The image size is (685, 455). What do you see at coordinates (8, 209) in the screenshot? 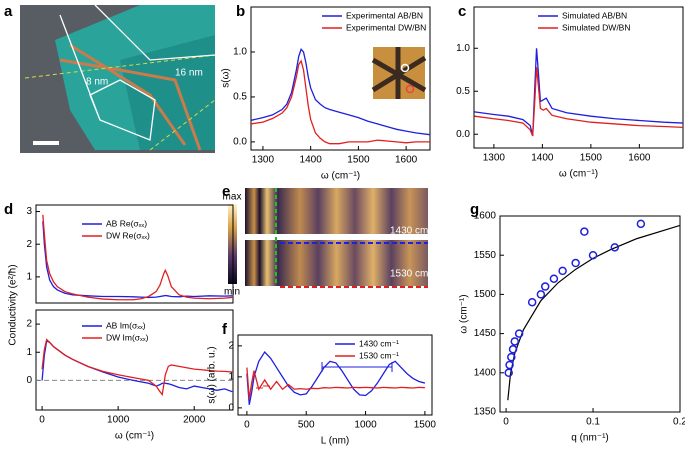
I see `panel-letter: d` at bounding box center [8, 209].